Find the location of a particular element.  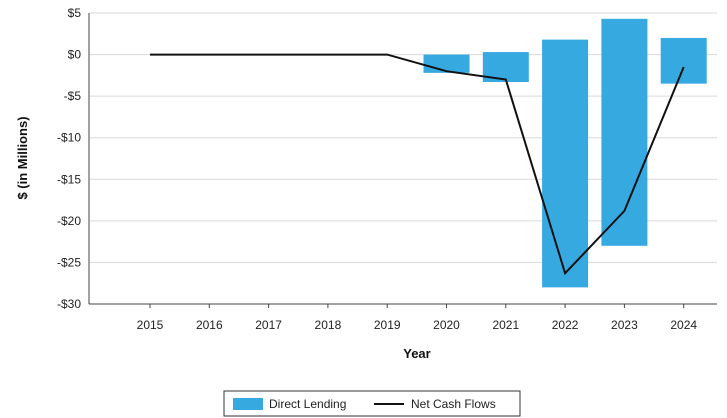

x-axis-title: Year is located at coordinates (416, 353).